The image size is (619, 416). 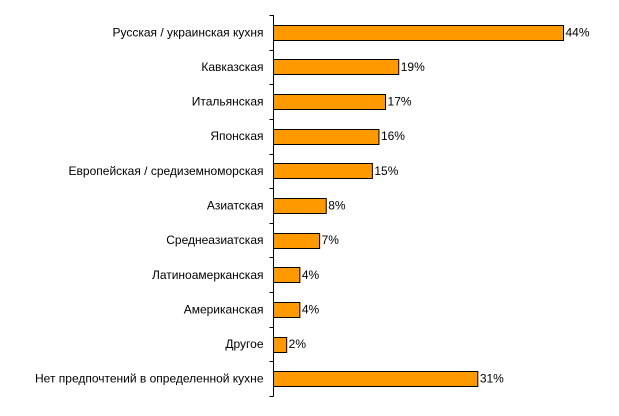 I want to click on category-label: Среднеазиатская, so click(x=214, y=240).